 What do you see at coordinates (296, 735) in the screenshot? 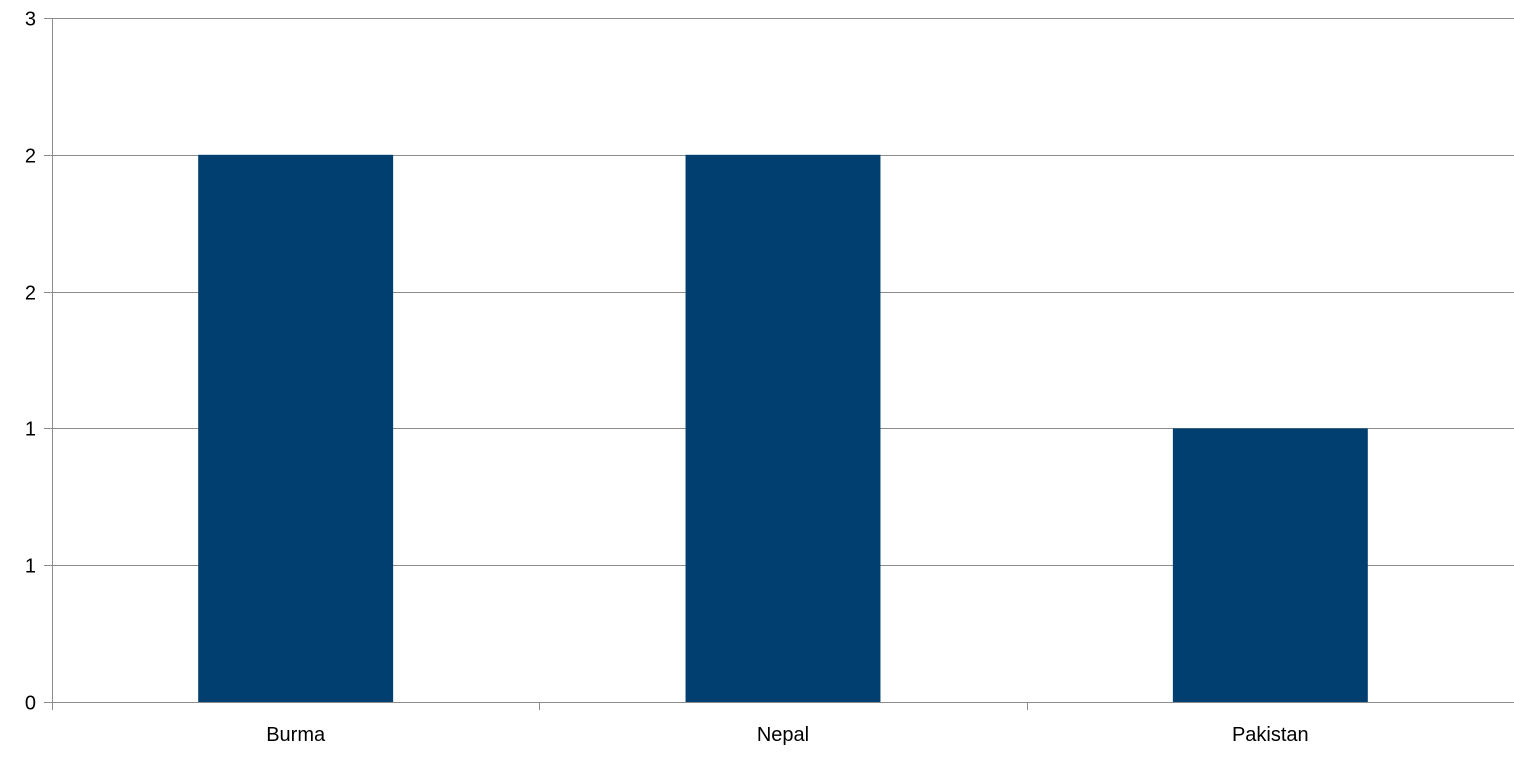
I see `x-tick-label: Burma` at bounding box center [296, 735].